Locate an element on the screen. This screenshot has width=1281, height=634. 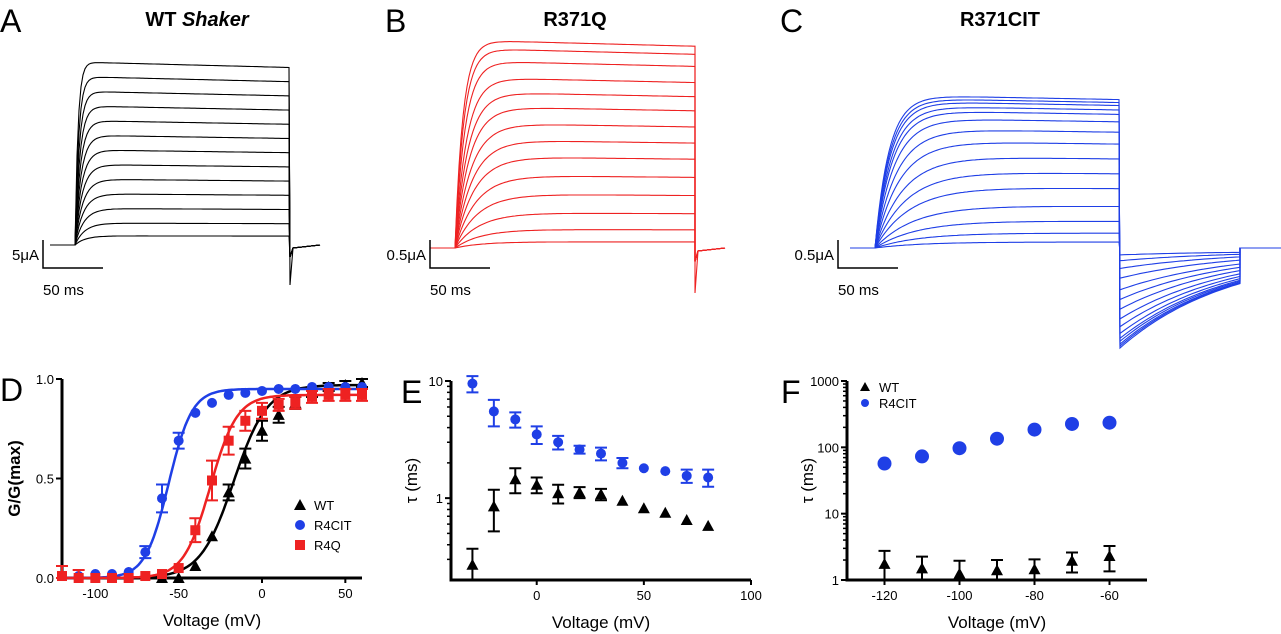
y-tick-label: 1 is located at coordinates (835, 580).